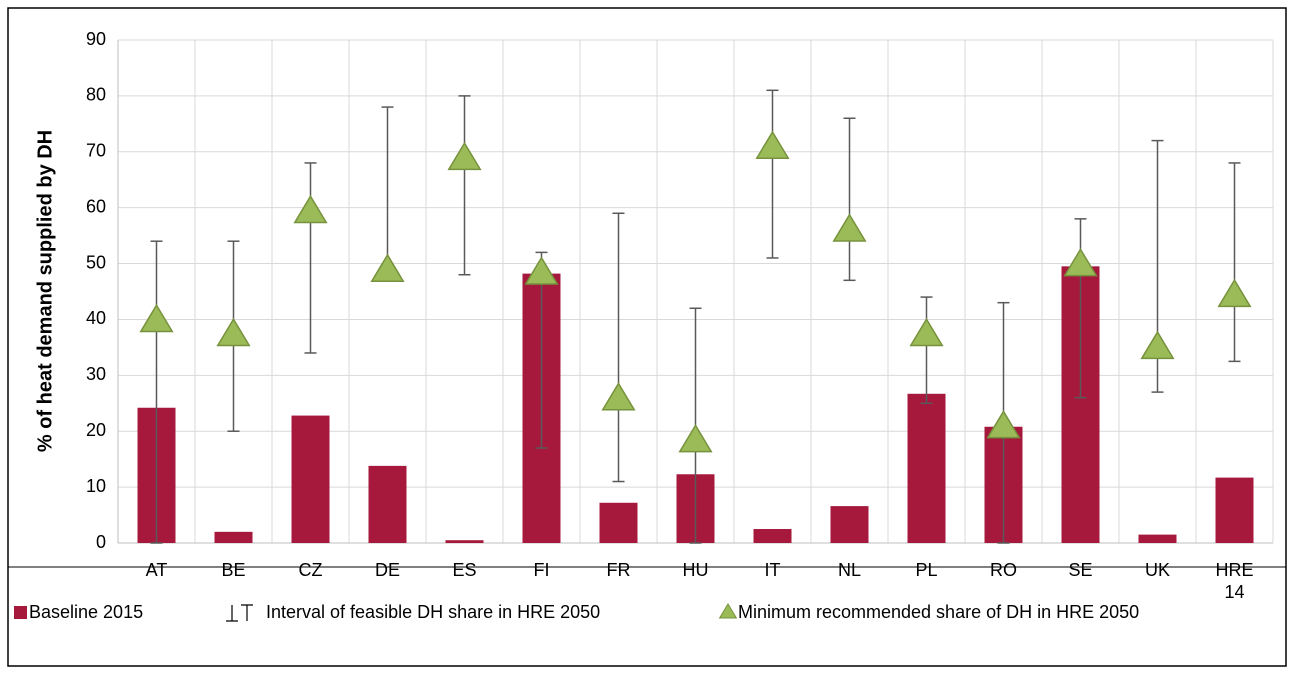 This screenshot has height=679, width=1294. I want to click on x-tick-label: SE, so click(1080, 570).